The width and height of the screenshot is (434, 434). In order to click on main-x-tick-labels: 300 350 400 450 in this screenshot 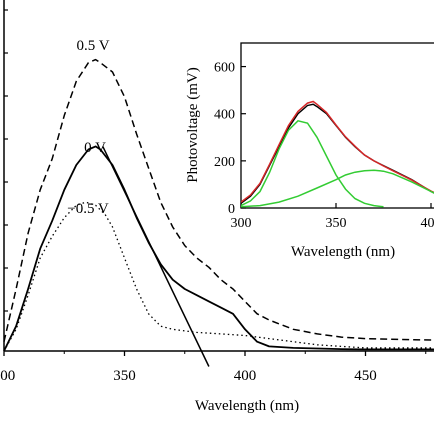, I will do `click(188, 376)`.